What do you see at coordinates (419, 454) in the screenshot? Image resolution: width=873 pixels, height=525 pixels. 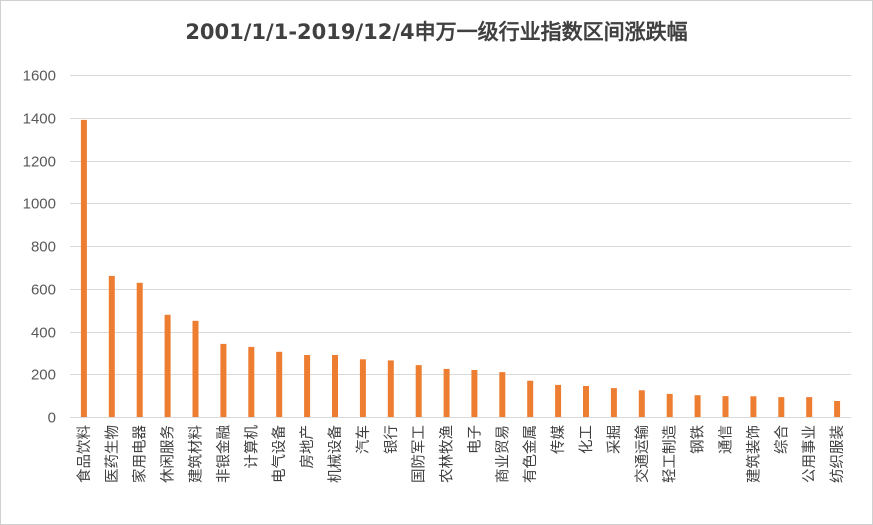 I see `x-tick-label: 国防军工` at bounding box center [419, 454].